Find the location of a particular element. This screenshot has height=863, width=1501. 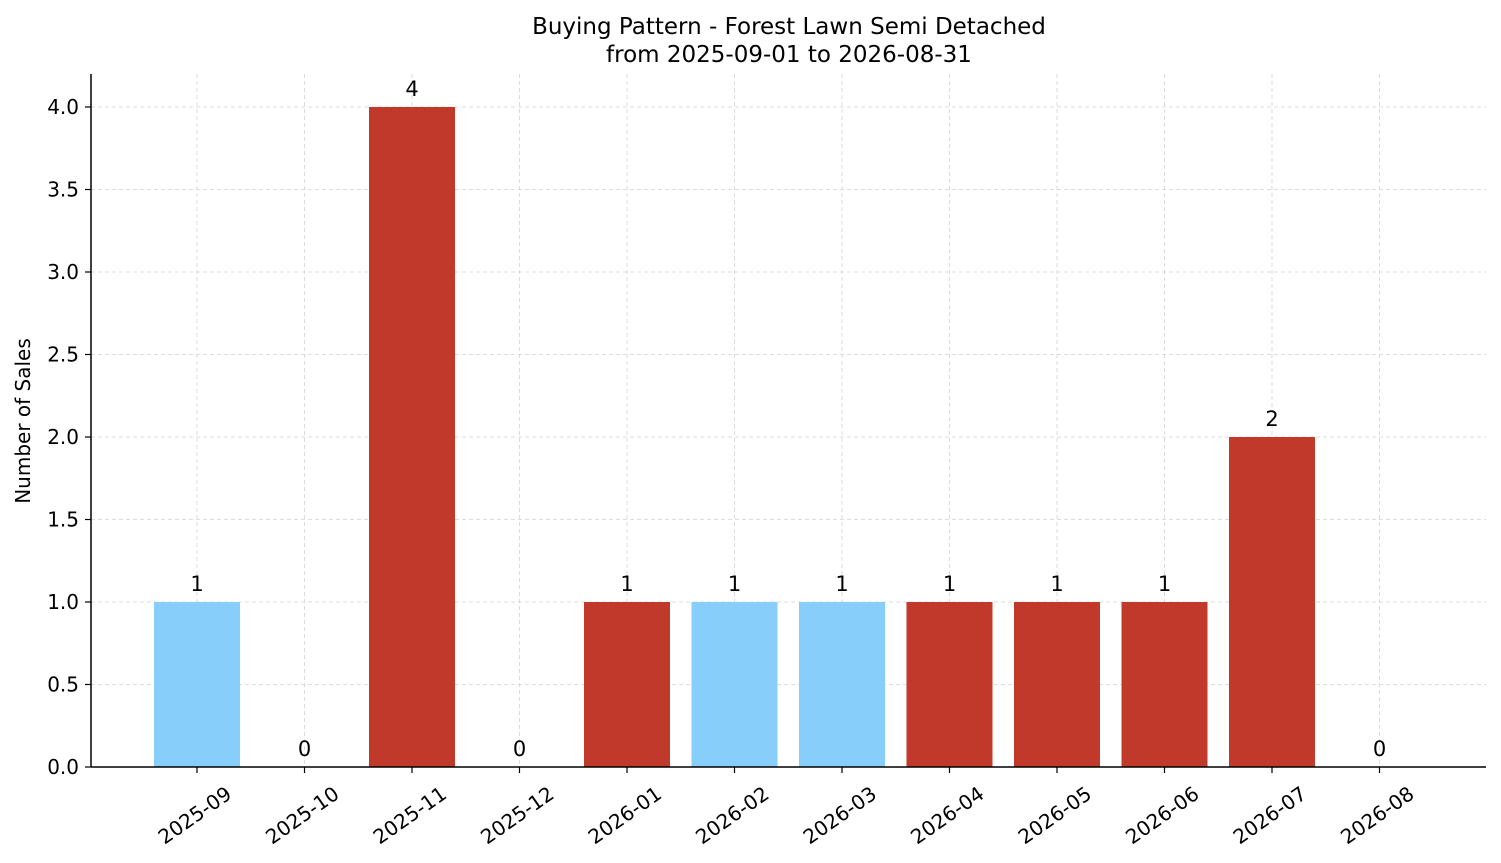

x-tick-label-2025-12: 2025-12 is located at coordinates (517, 815).